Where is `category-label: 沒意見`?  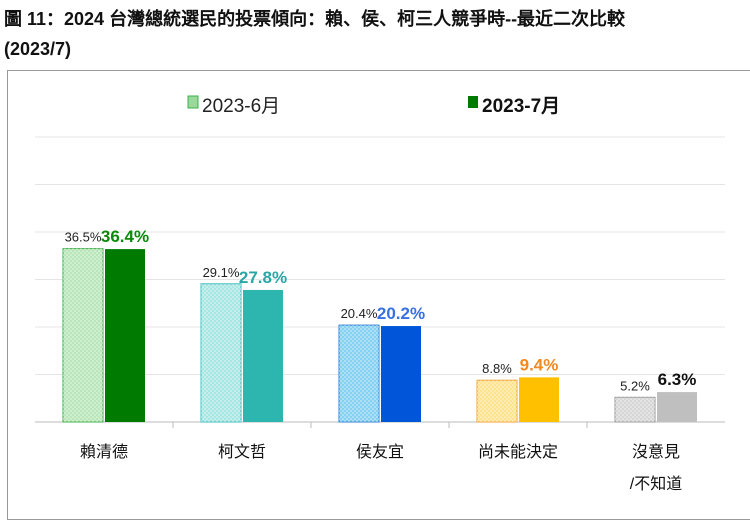
category-label: 沒意見 is located at coordinates (656, 451).